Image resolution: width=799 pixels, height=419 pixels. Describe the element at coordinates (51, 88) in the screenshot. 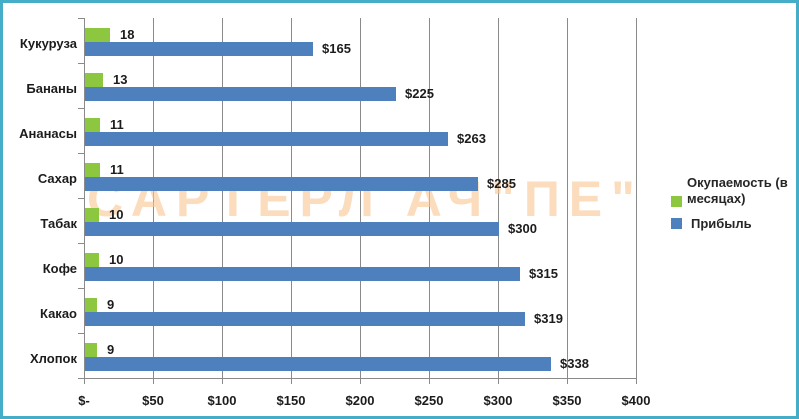

I see `category-label: Бананы` at that location.